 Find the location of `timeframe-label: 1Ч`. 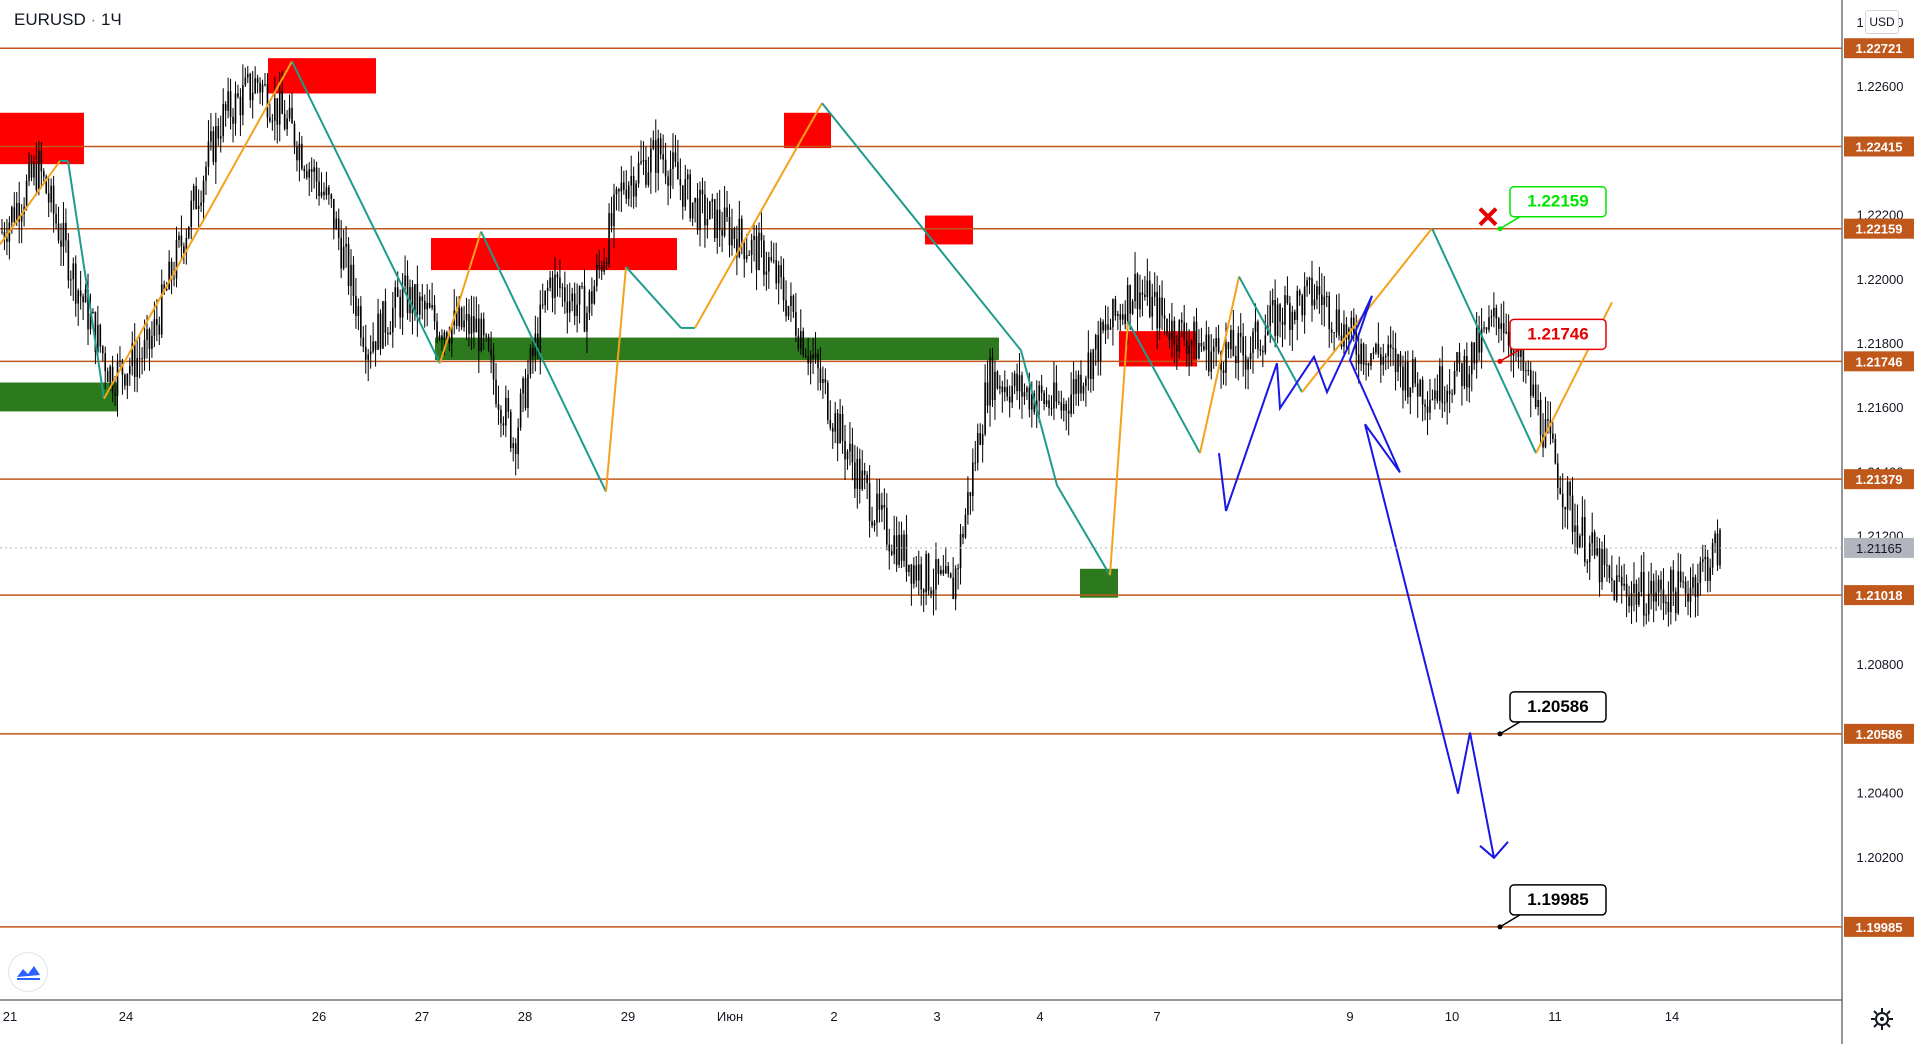

timeframe-label: 1Ч is located at coordinates (111, 19).